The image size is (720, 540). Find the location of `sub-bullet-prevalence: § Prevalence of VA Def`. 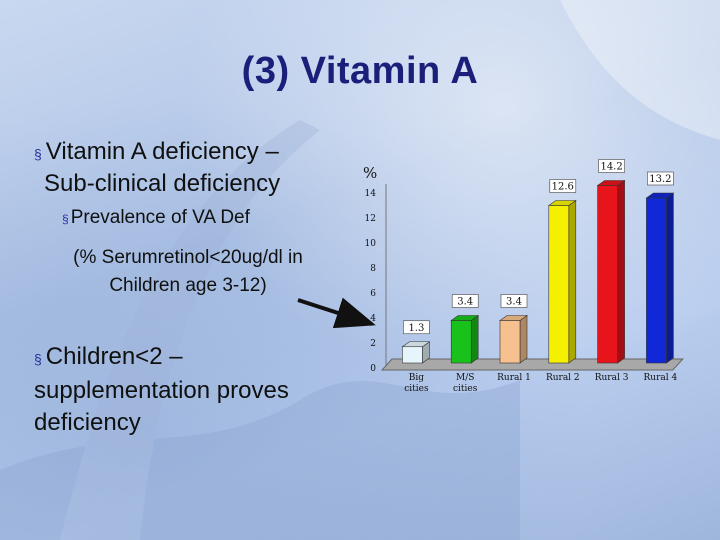

sub-bullet-prevalence: § Prevalence of VA Def is located at coordinates (212, 218).